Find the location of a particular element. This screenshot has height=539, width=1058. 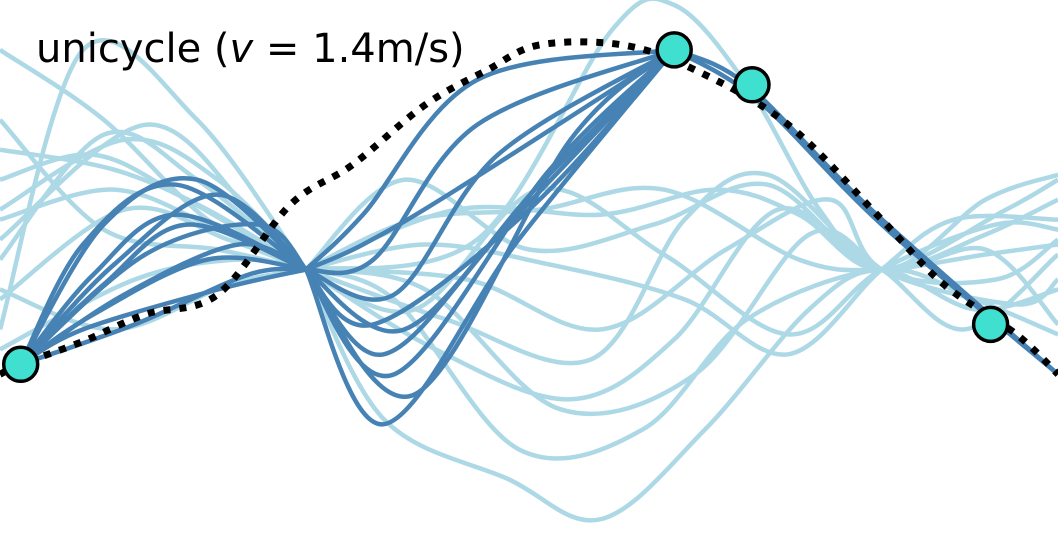

chart-title-suffix: = 1.4m/s) is located at coordinates (358, 49).